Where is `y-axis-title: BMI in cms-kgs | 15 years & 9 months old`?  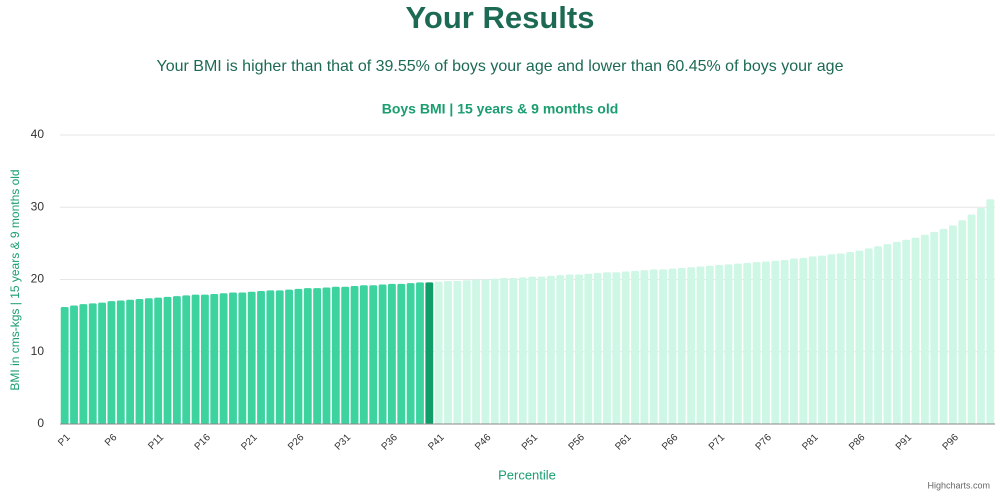
y-axis-title: BMI in cms-kgs | 15 years & 9 months old is located at coordinates (15, 279).